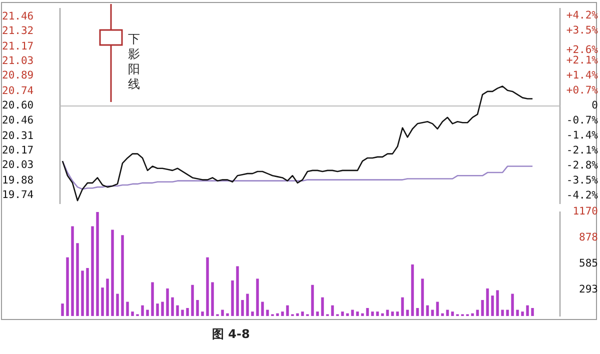  I want to click on y2-tick-label: 585, so click(588, 264).